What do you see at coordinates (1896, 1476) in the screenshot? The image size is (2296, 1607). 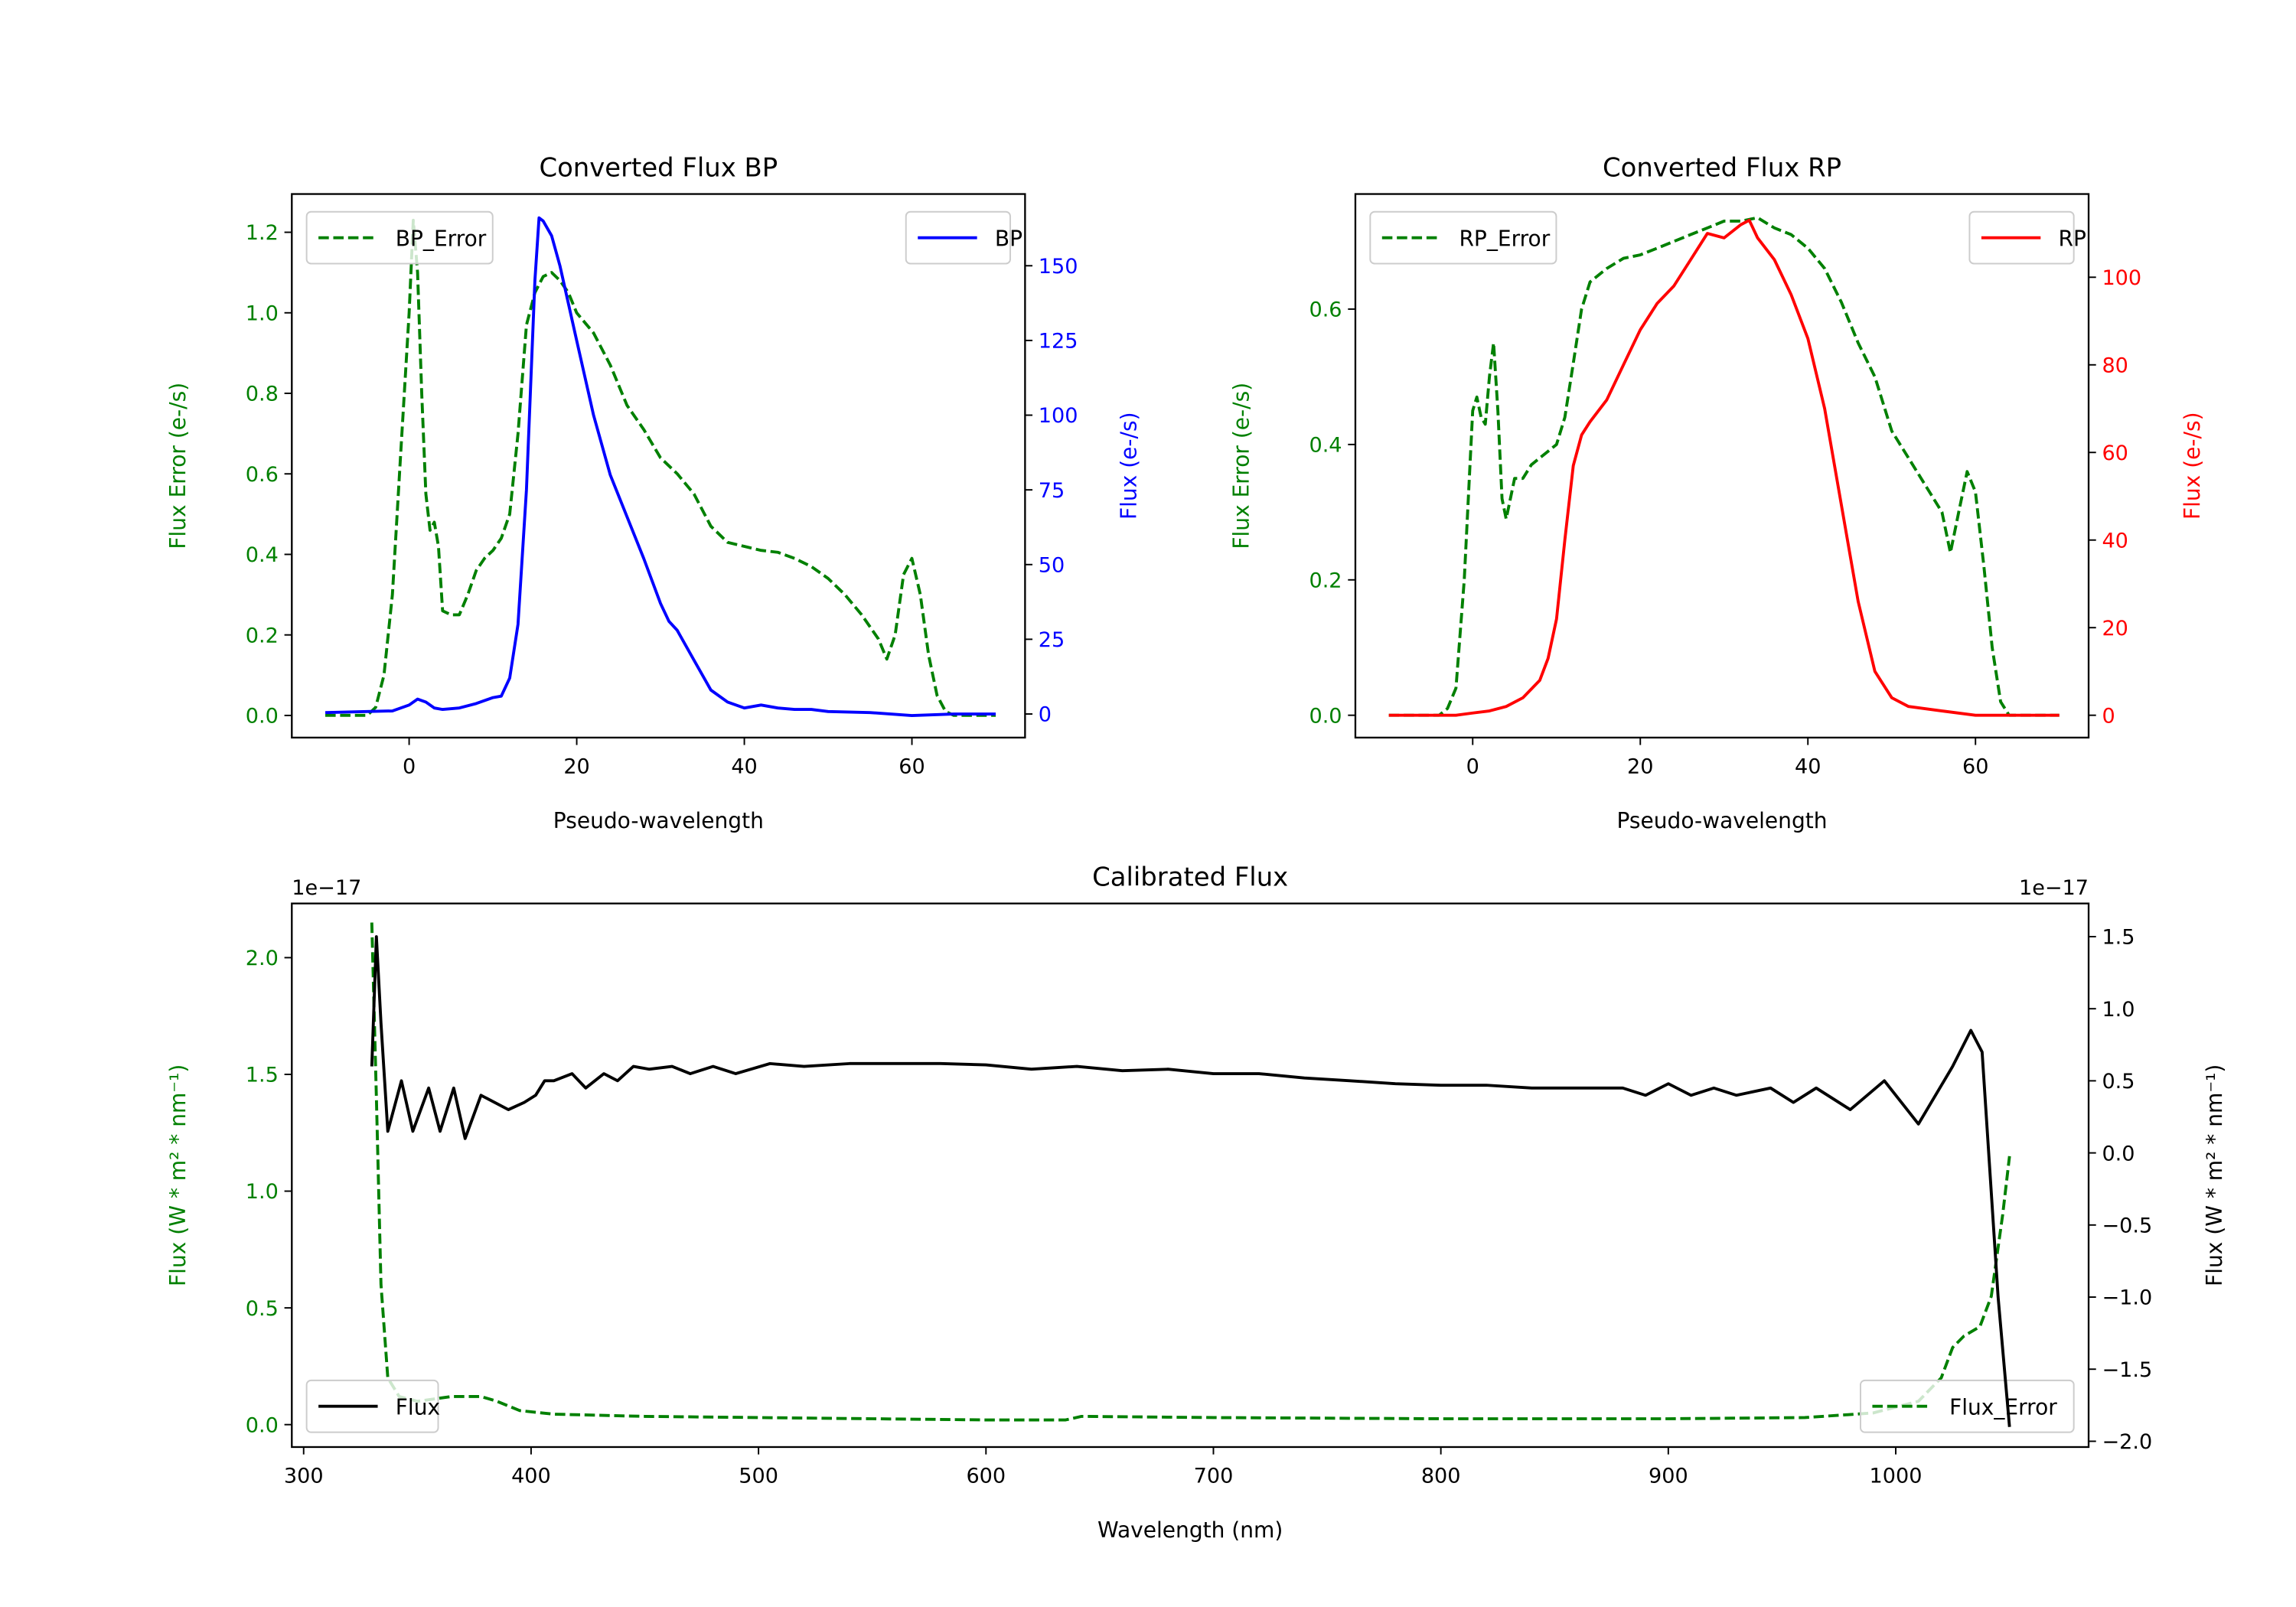 I see `x-tick-label: 1000` at bounding box center [1896, 1476].